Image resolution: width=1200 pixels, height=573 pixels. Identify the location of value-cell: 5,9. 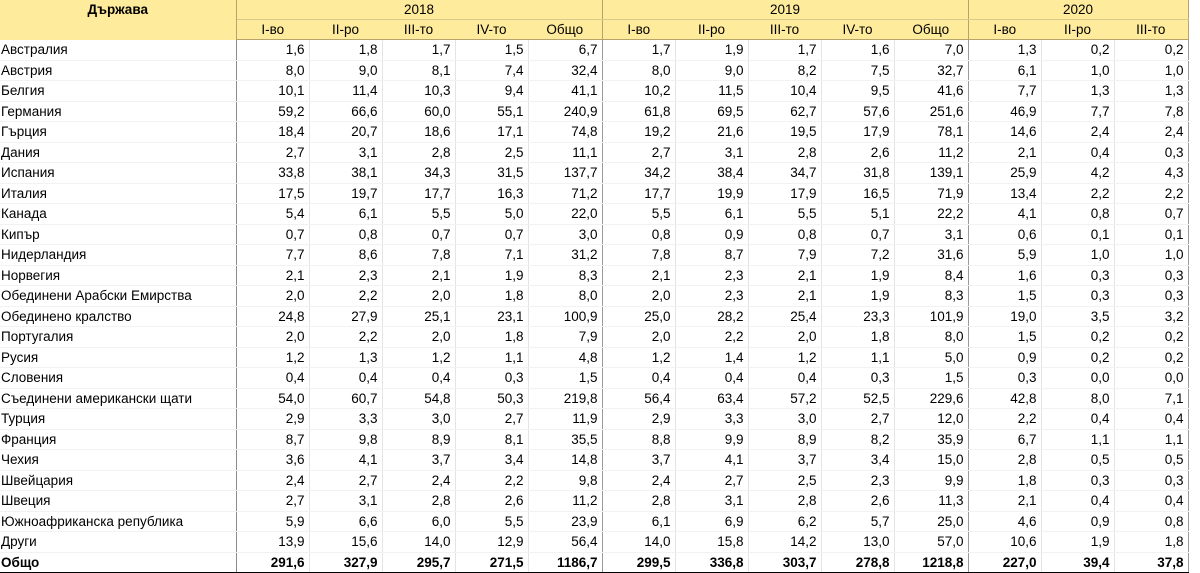
(273, 521).